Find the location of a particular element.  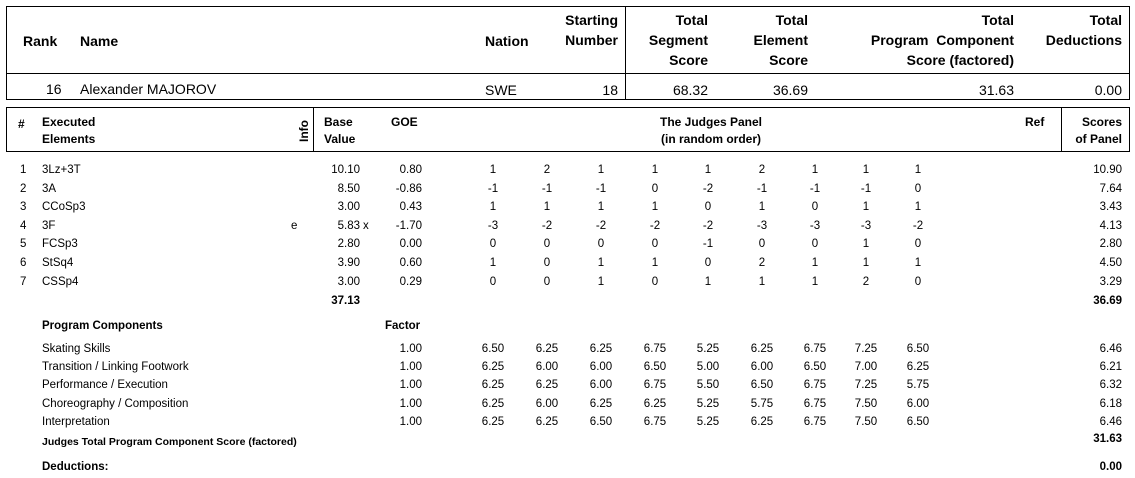

element-name: 3A is located at coordinates (49, 188).